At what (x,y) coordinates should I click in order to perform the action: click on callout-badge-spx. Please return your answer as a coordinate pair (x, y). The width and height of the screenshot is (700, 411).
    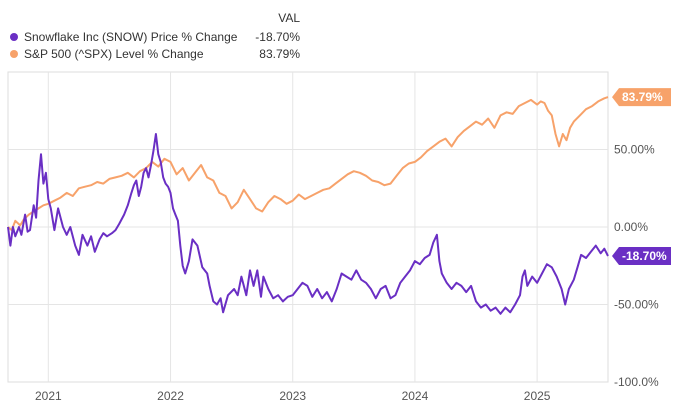
    Looking at the image, I should click on (641, 97).